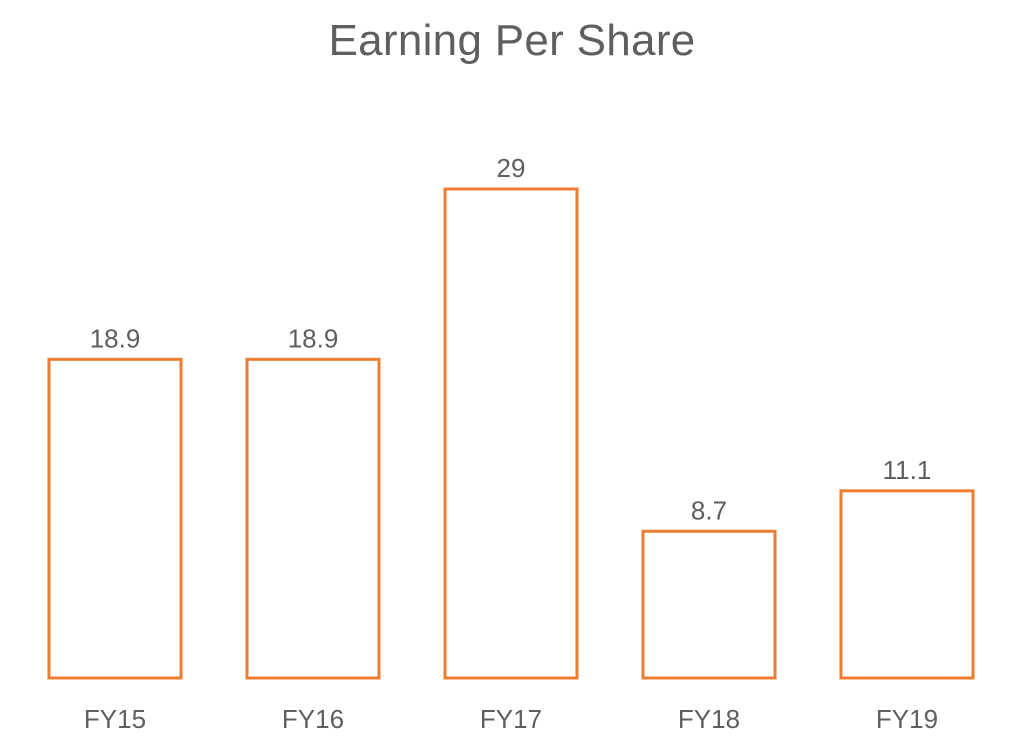  I want to click on x-tick-label-fy17: FY17, so click(511, 719).